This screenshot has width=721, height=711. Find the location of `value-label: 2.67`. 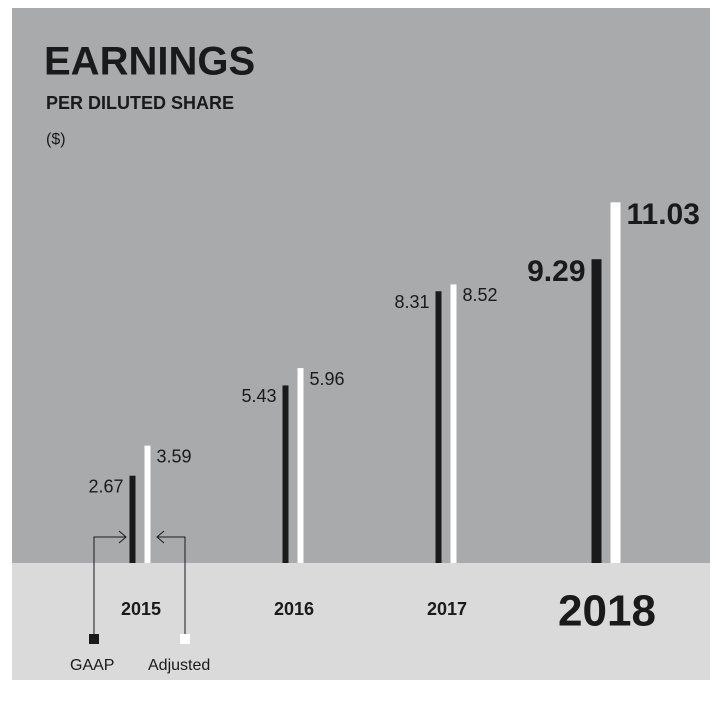

value-label: 2.67 is located at coordinates (105, 486).